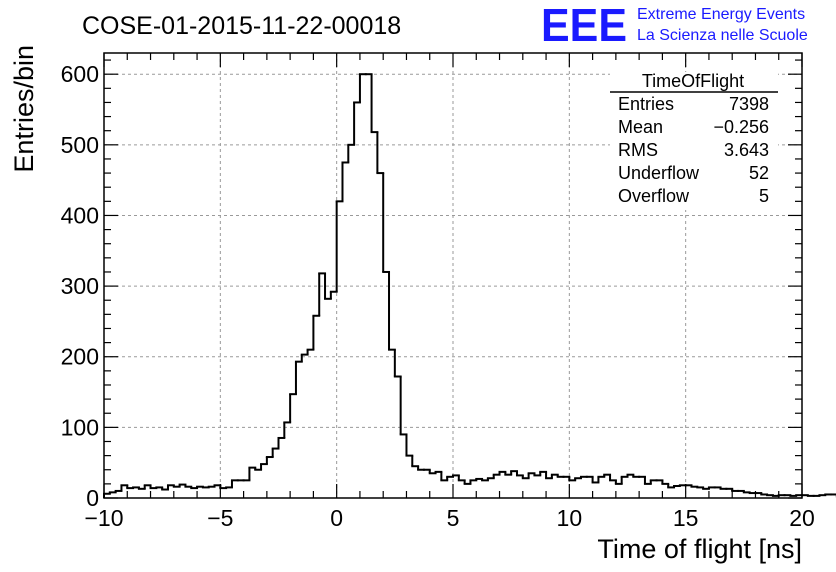  I want to click on y-axis-label: Entries/bin, so click(24, 109).